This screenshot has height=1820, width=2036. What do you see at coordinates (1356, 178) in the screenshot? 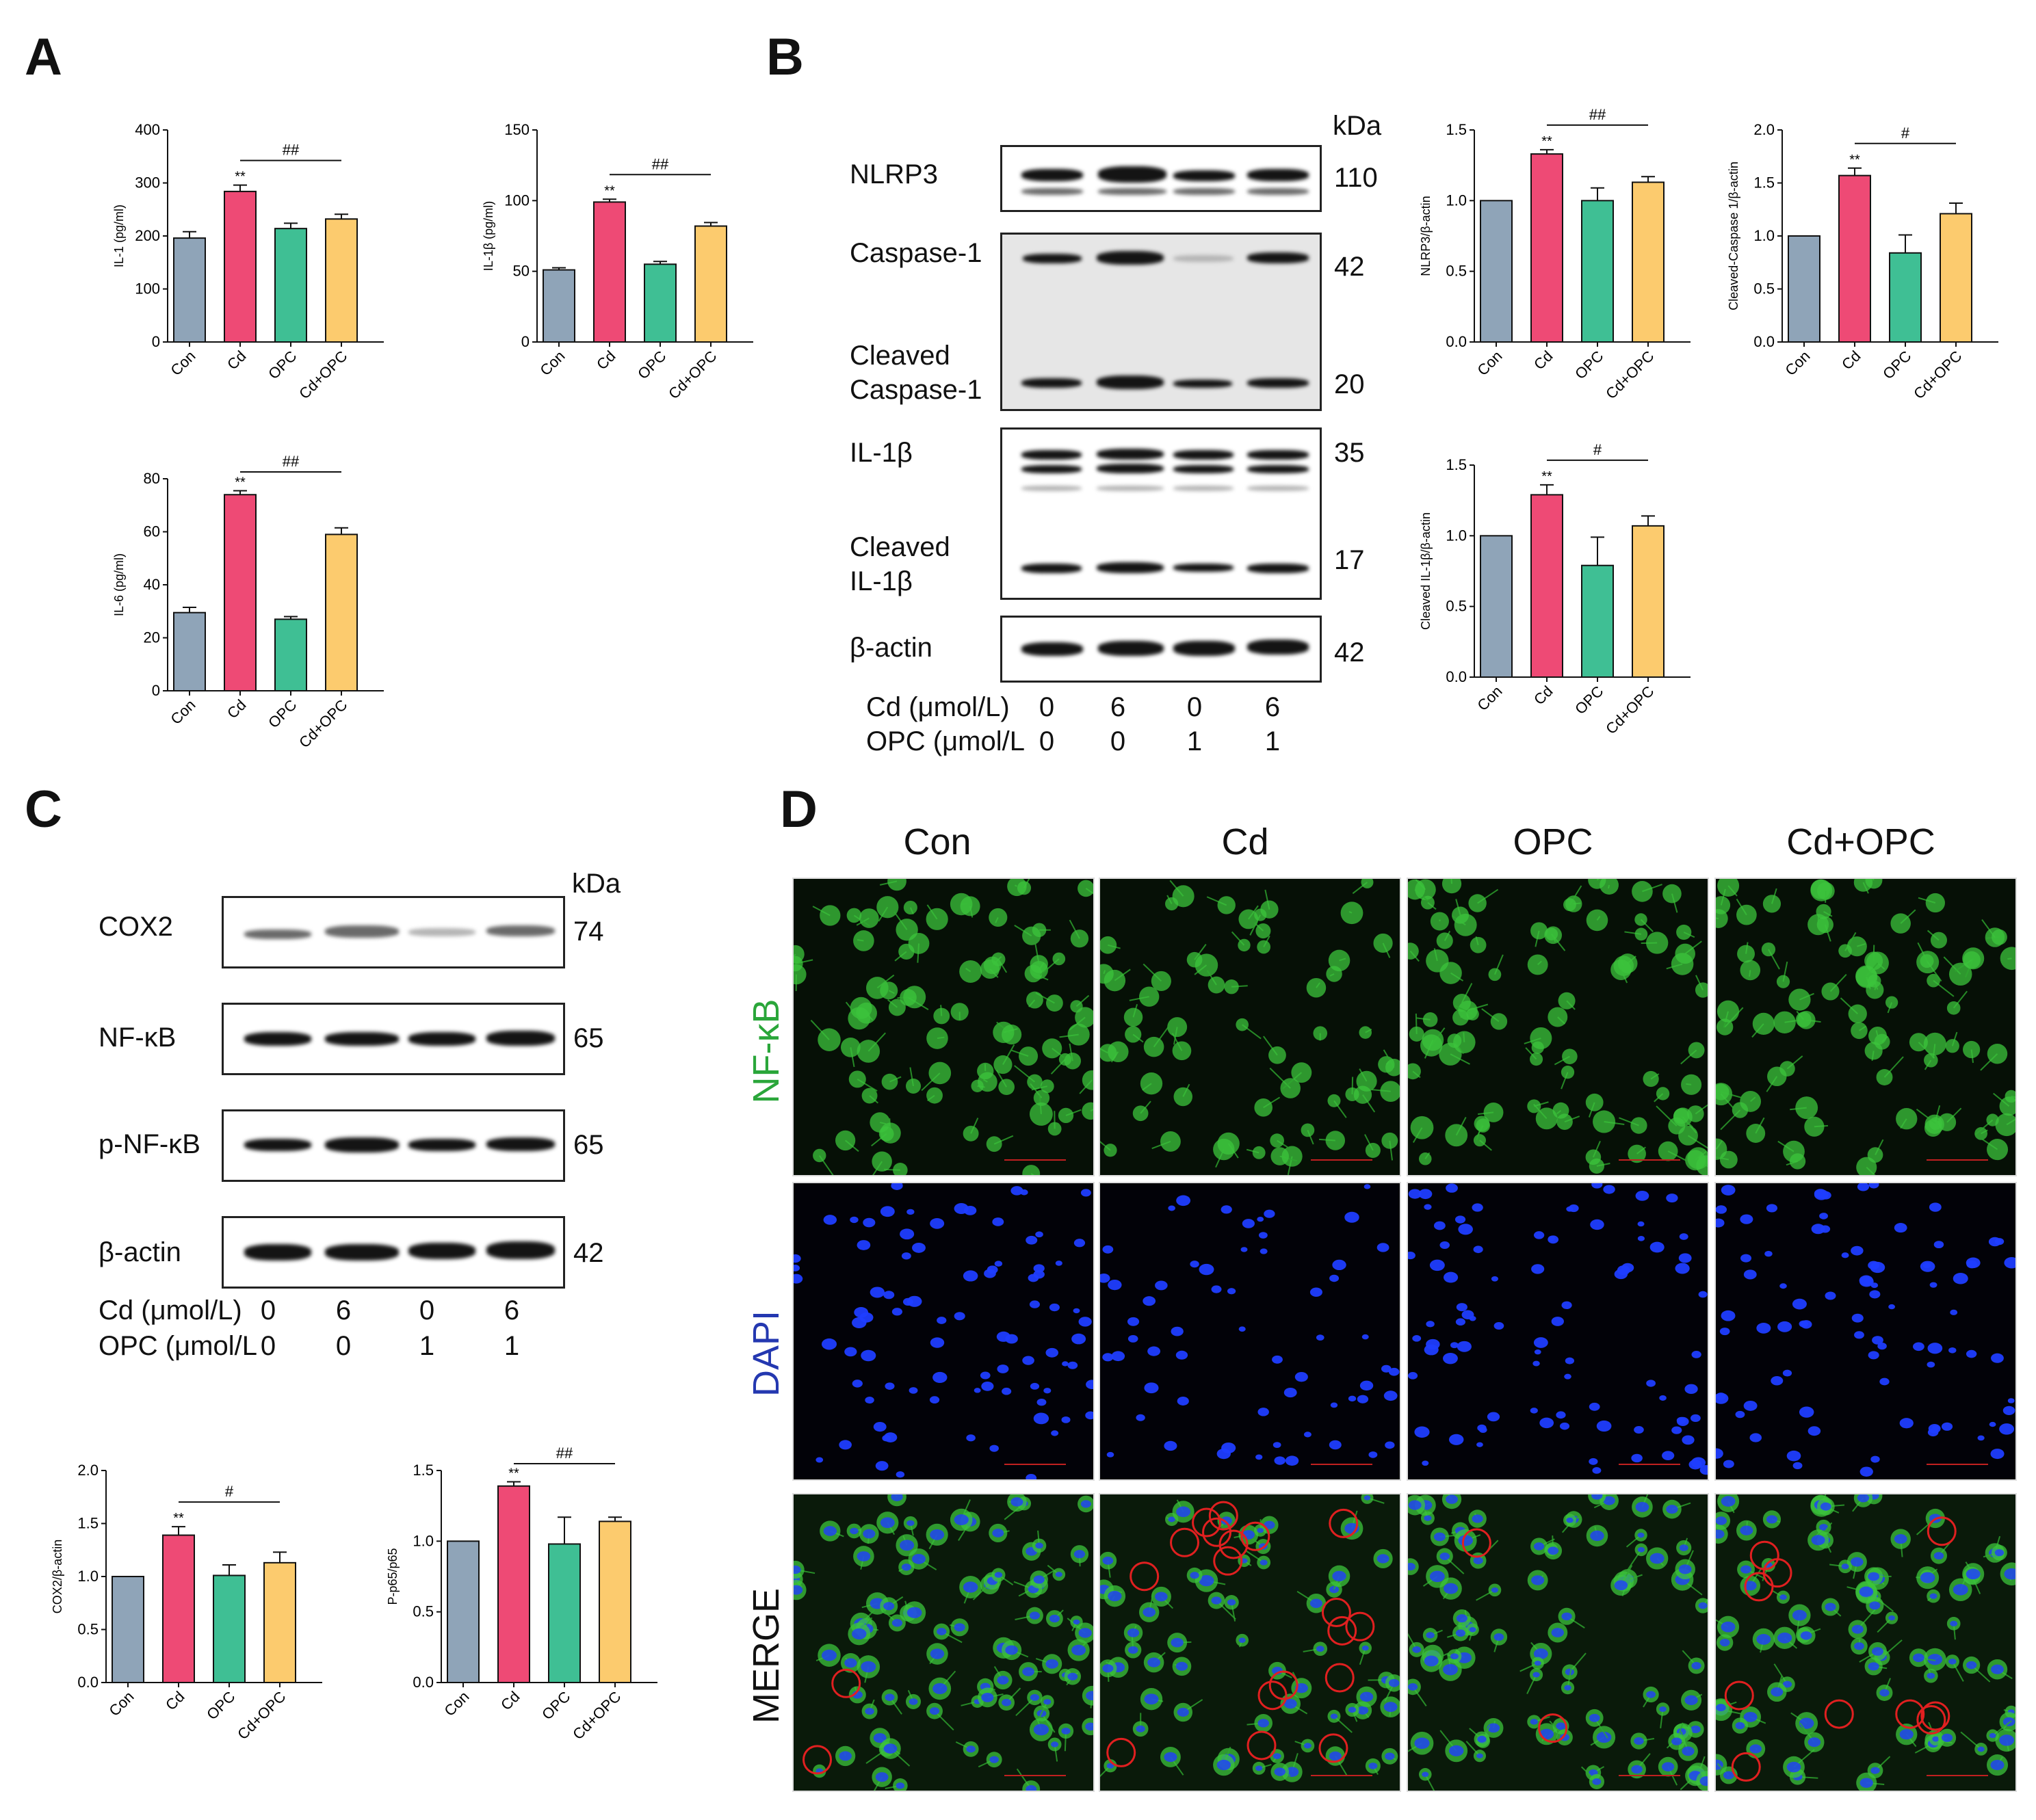
I see `mw-nlrp3: 110` at bounding box center [1356, 178].